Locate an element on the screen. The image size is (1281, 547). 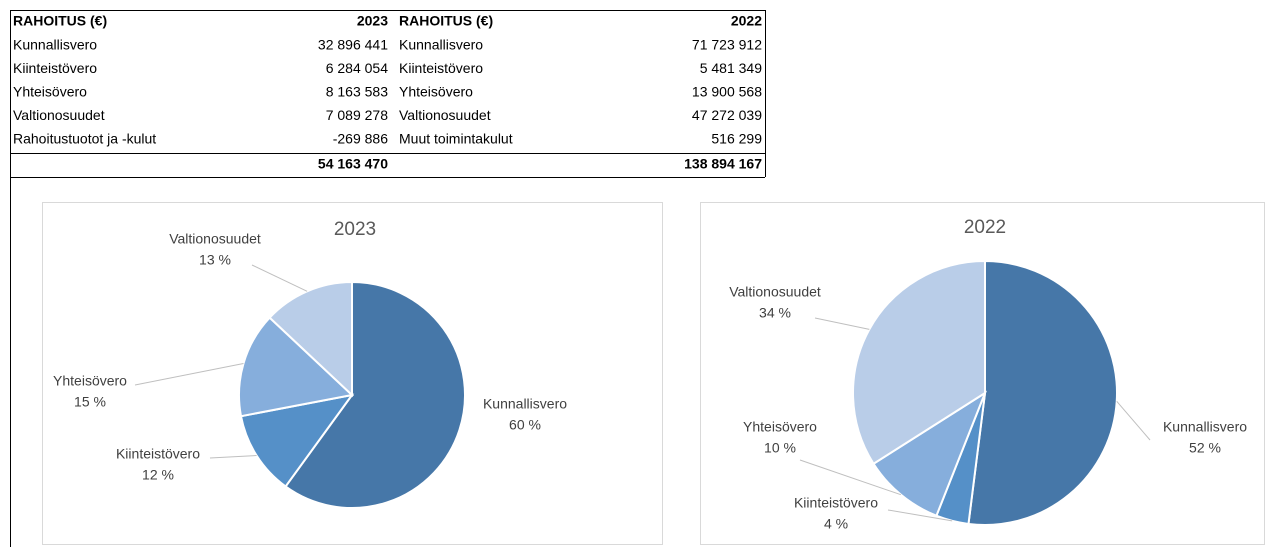
slice-value-label: 34 % is located at coordinates (775, 313).